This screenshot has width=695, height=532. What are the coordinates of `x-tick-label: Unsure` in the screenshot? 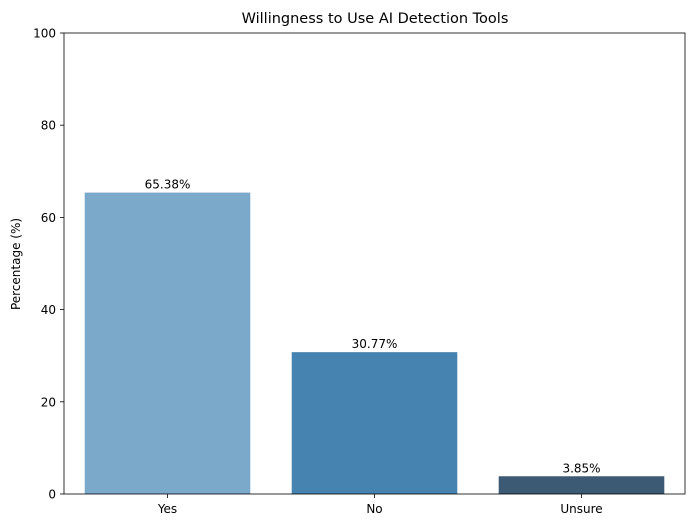 It's located at (581, 509).